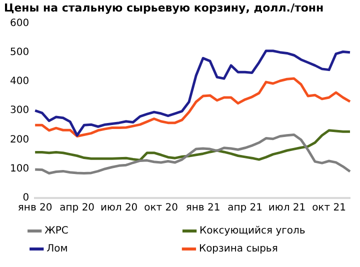  I want to click on y-tick-label: 0, so click(26, 198).